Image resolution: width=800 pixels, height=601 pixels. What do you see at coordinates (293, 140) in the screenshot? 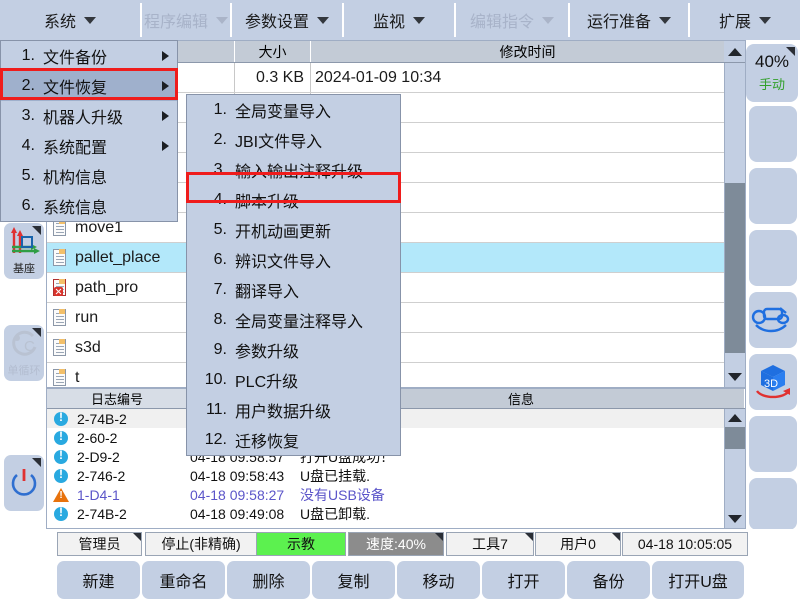
I see `submenu-item-2: 2. JBI文件导入` at bounding box center [293, 140].